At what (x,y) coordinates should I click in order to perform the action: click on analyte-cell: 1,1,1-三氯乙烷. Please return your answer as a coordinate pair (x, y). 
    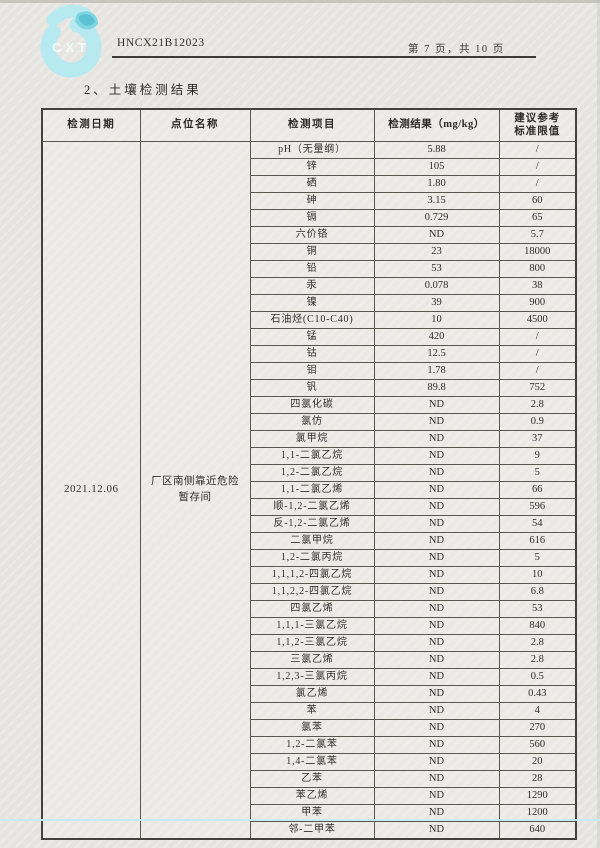
    Looking at the image, I should click on (312, 626).